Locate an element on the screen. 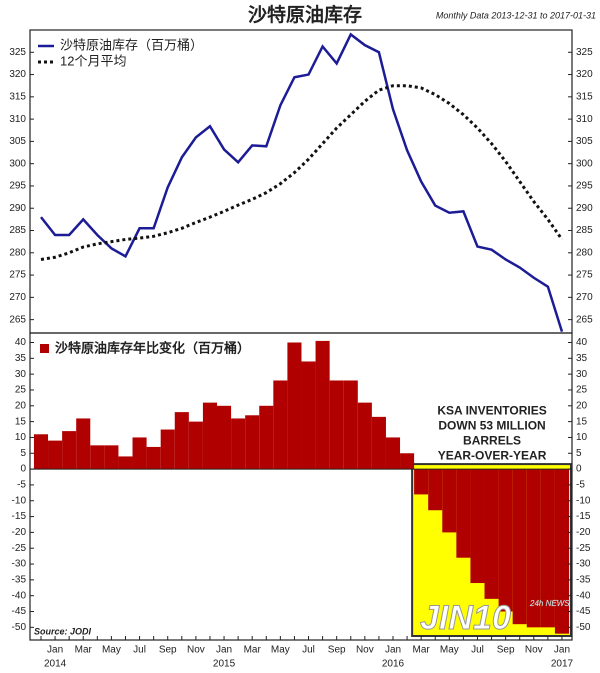 This screenshot has width=600, height=673. annotation: KSA INVENTORIES is located at coordinates (491, 410).